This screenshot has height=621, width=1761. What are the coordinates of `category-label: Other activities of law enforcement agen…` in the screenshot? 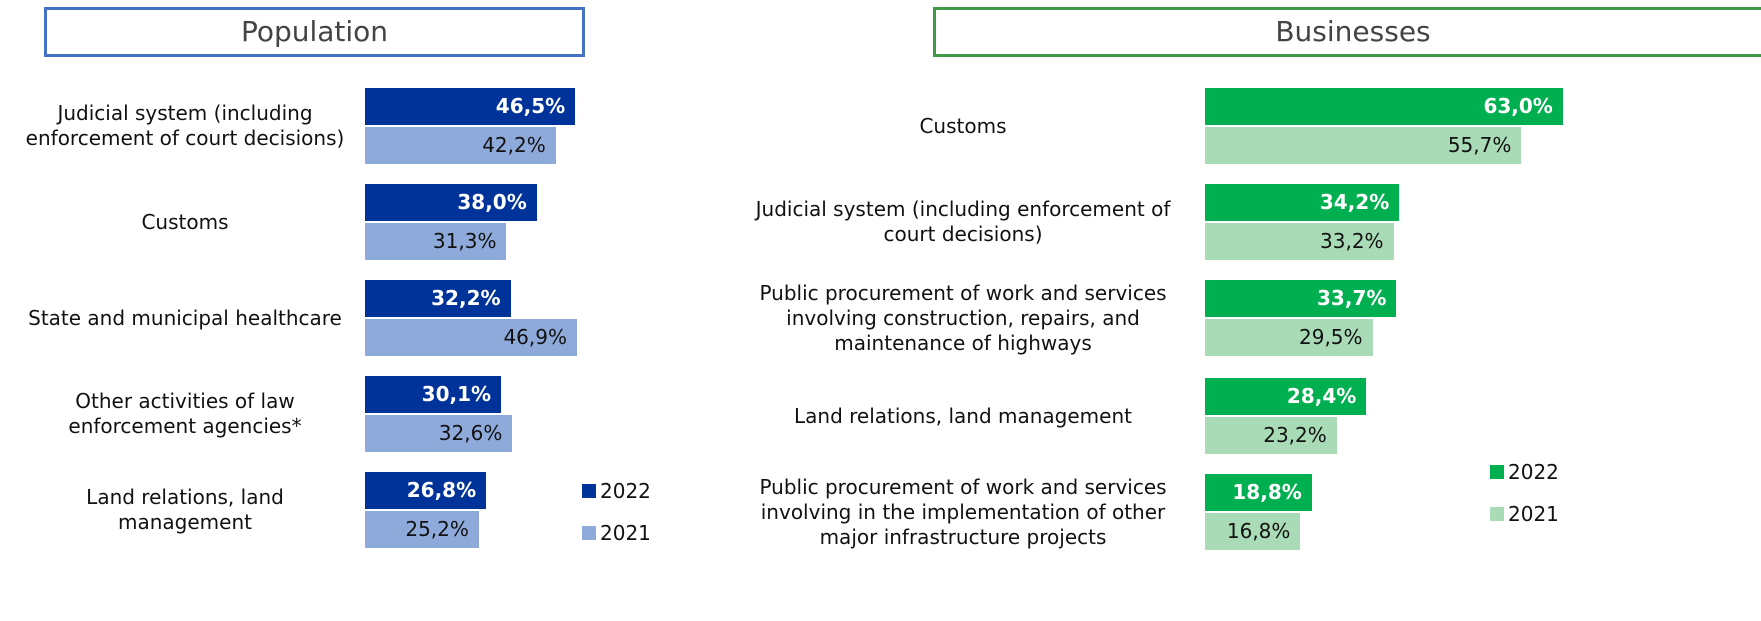 It's located at (185, 413).